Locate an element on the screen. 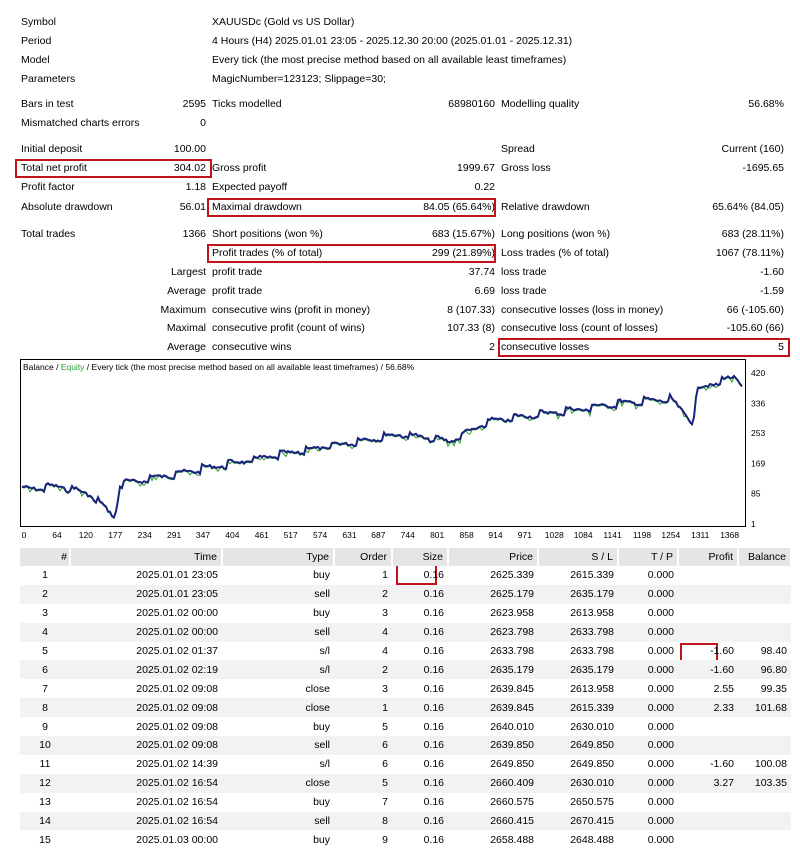 The height and width of the screenshot is (852, 800). avg-consecutive-wins-label: consecutive wins is located at coordinates (252, 347).